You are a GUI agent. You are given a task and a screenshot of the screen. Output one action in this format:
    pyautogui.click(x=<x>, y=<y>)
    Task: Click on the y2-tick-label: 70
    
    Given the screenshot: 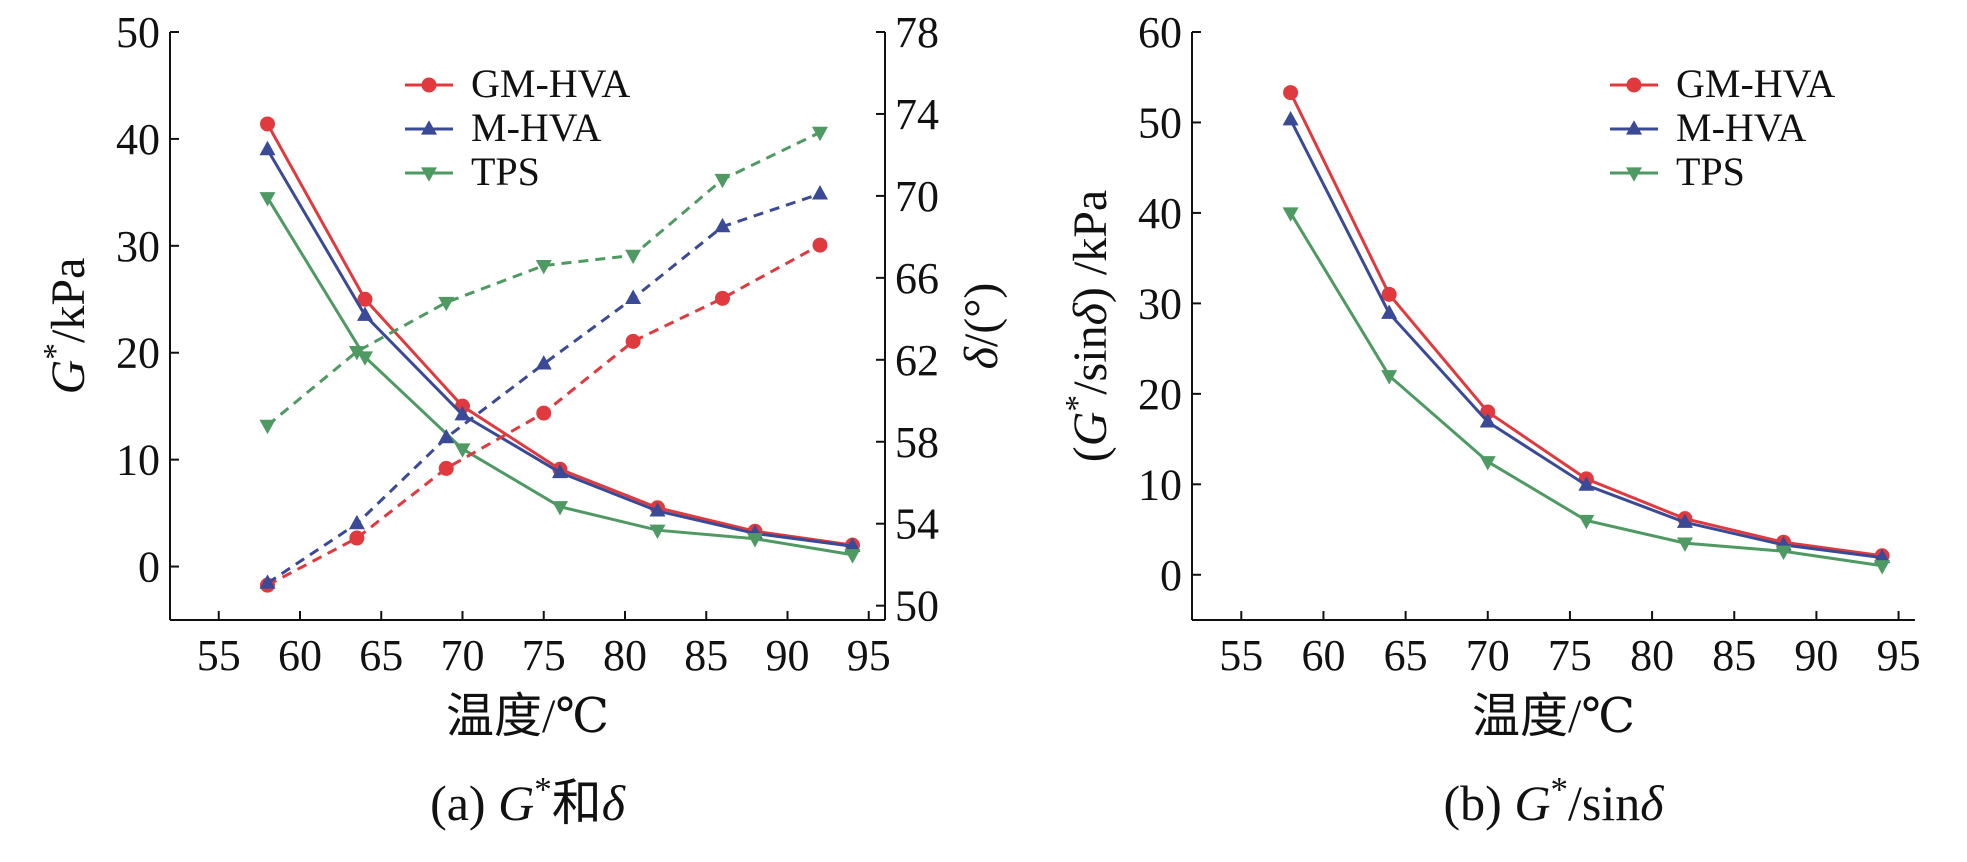 What is the action you would take?
    pyautogui.click(x=917, y=196)
    